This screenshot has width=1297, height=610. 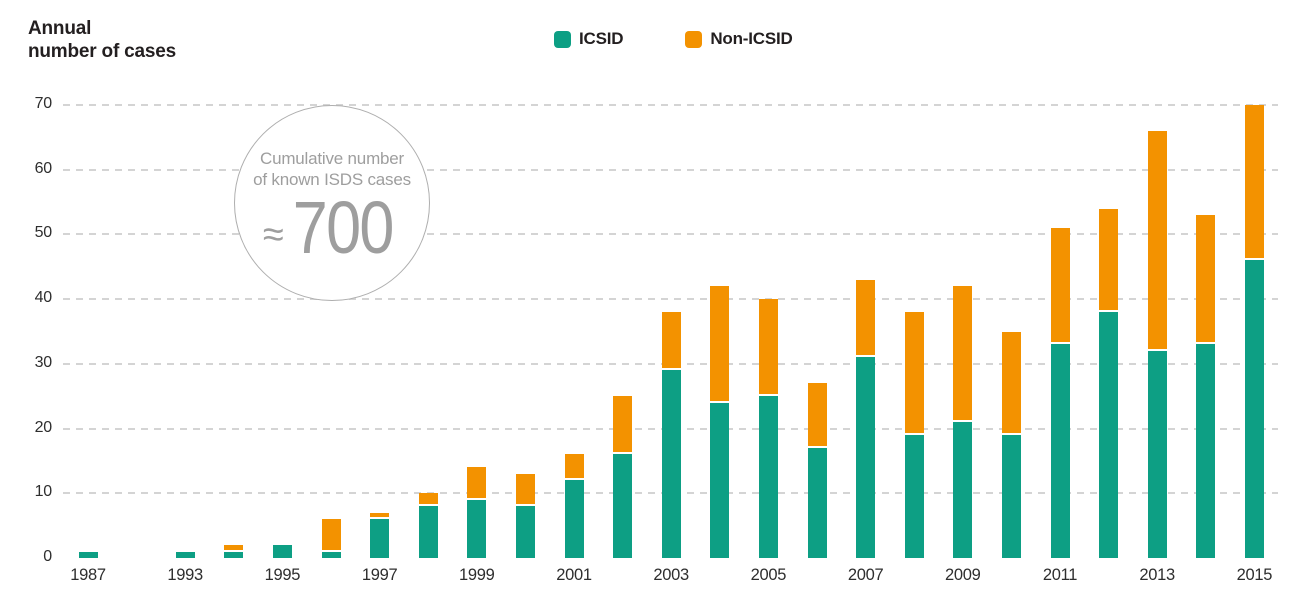 What do you see at coordinates (428, 500) in the screenshot?
I see `bar-segment-non-icsid-1998` at bounding box center [428, 500].